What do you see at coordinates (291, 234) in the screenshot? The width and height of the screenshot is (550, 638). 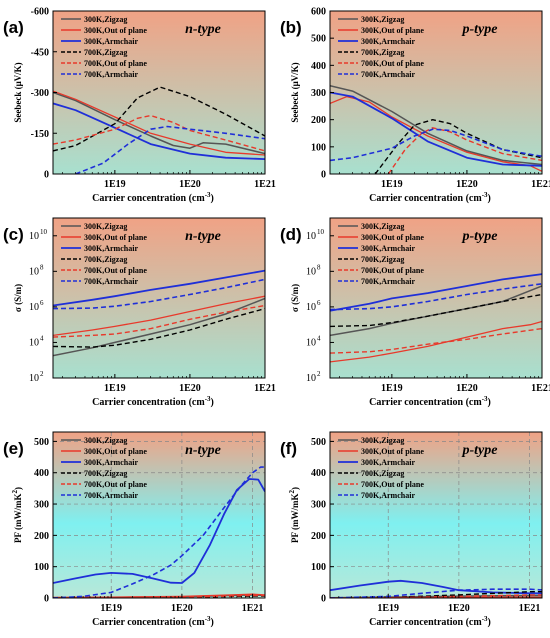 I see `panel-letter: (d)` at bounding box center [291, 234].